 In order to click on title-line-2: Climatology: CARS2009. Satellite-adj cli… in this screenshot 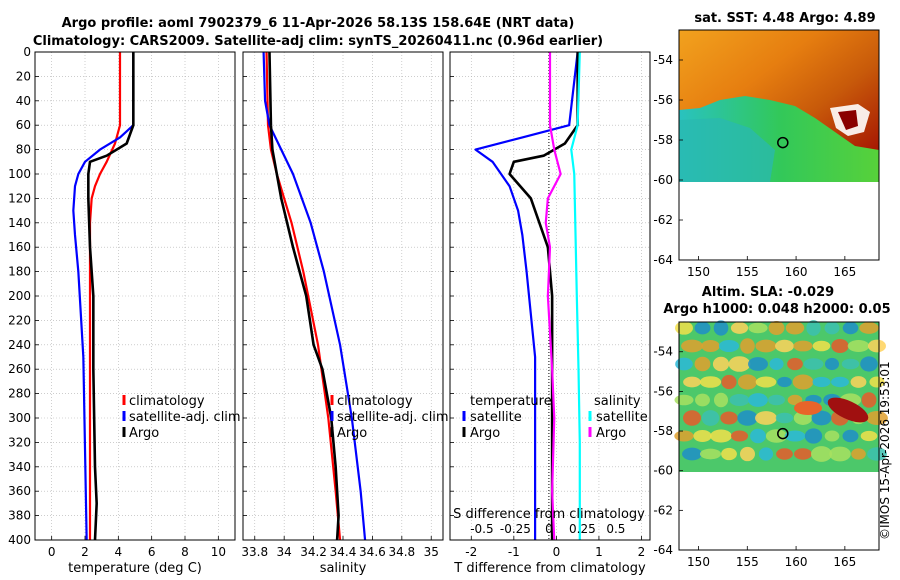, I will do `click(318, 41)`.